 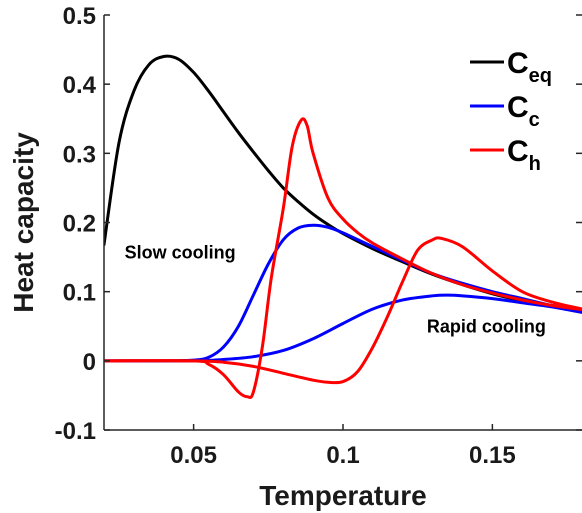 What do you see at coordinates (523, 111) in the screenshot?
I see `legend-entry: Cc` at bounding box center [523, 111].